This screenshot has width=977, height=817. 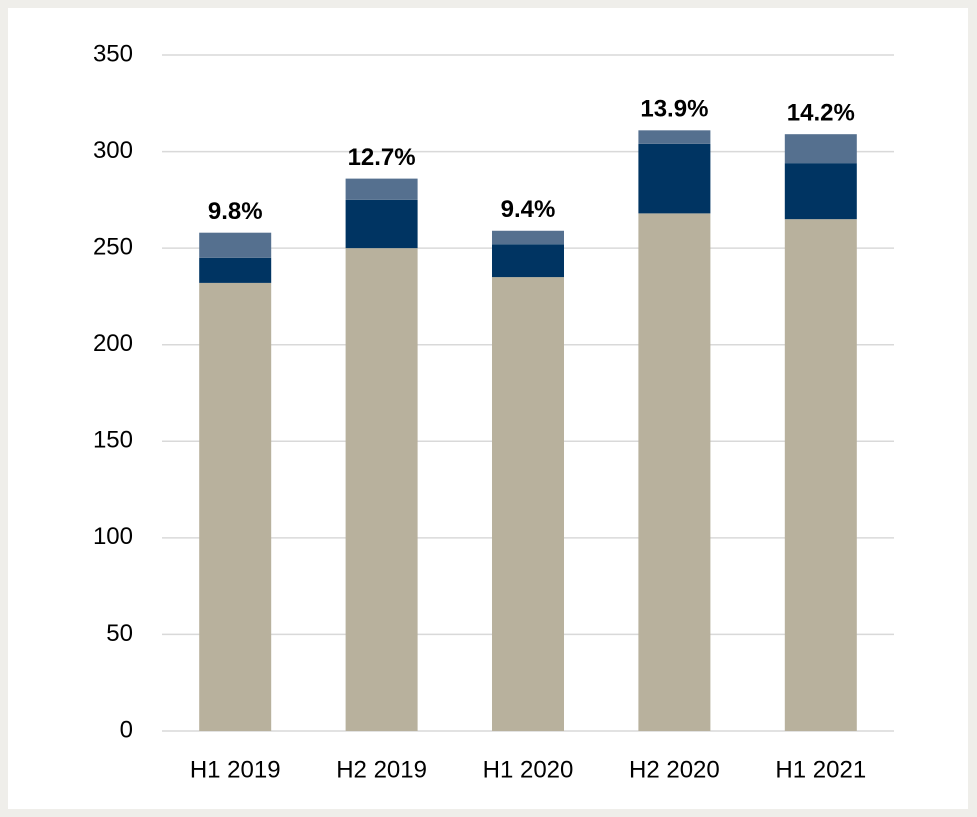 What do you see at coordinates (113, 150) in the screenshot?
I see `y-tick-label: 300` at bounding box center [113, 150].